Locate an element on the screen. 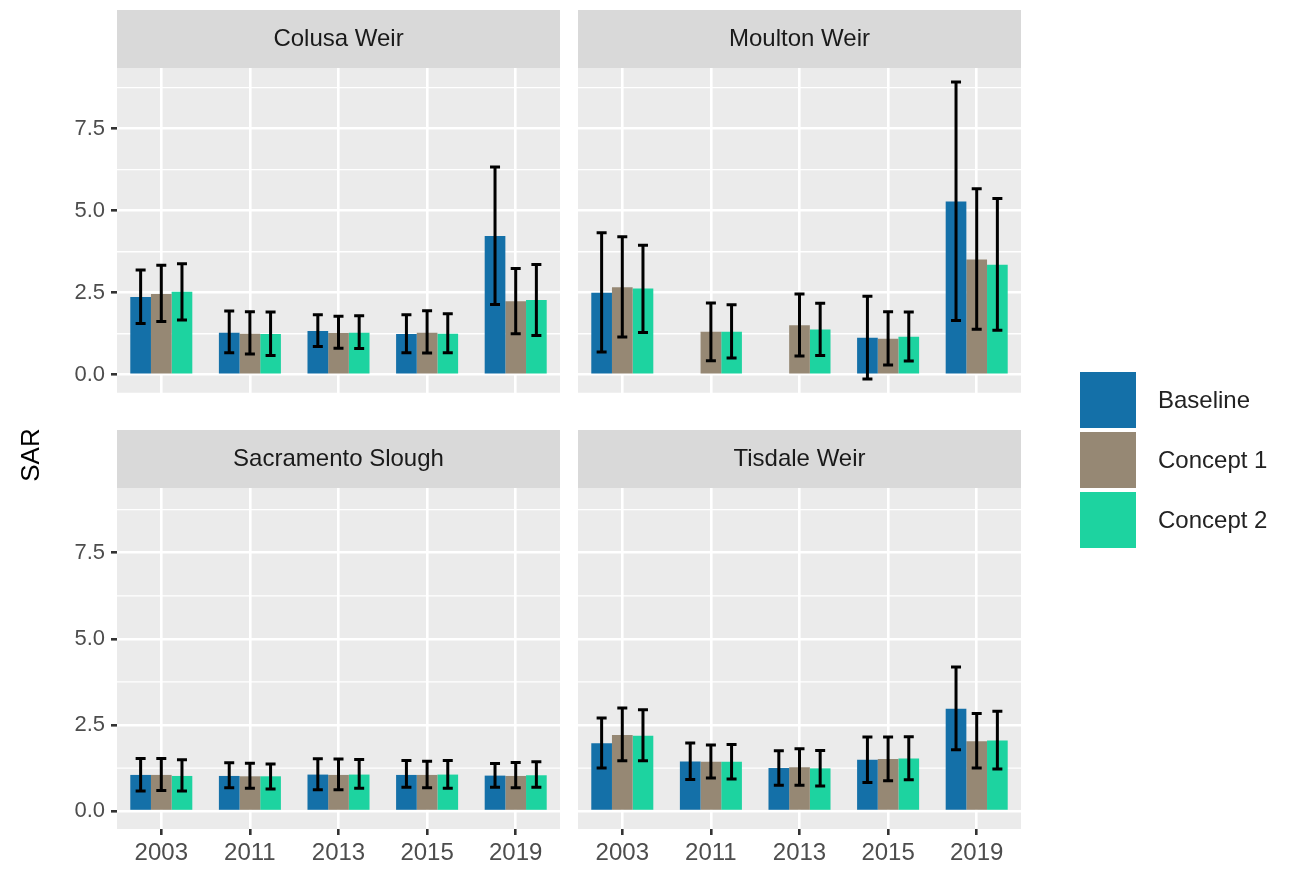  legend-label: Concept 1 is located at coordinates (1213, 460).